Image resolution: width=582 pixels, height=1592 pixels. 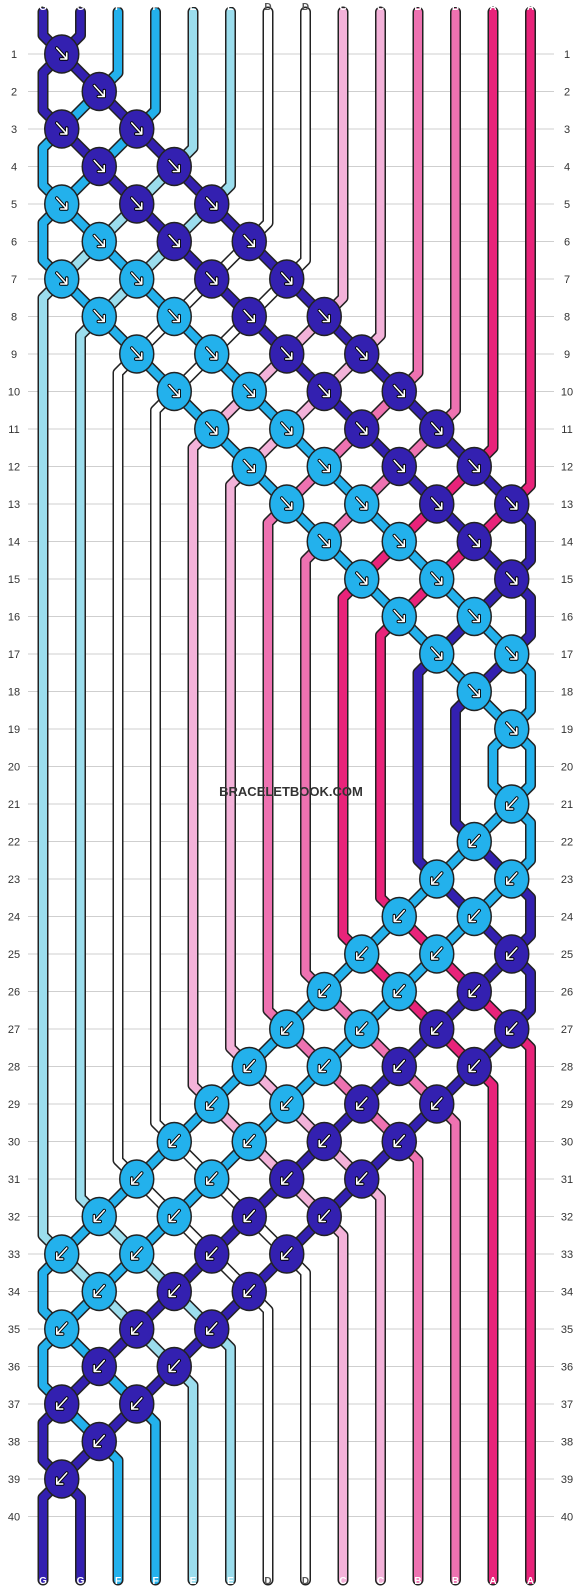 What do you see at coordinates (230, 1581) in the screenshot?
I see `strand-label-bottom: E` at bounding box center [230, 1581].